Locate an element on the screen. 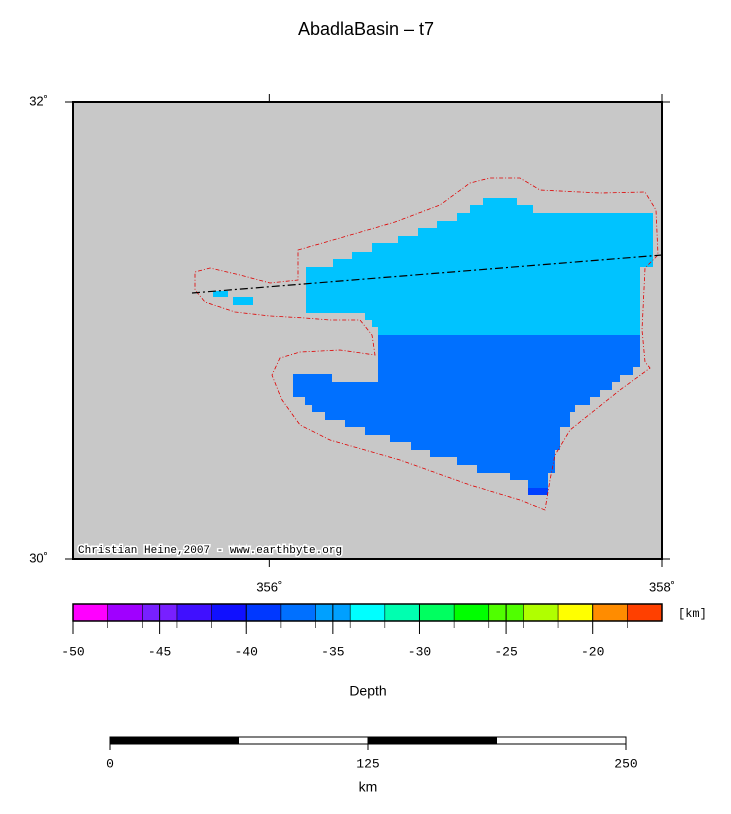 The image size is (731, 814). colorbar-label: Depth is located at coordinates (367, 691).